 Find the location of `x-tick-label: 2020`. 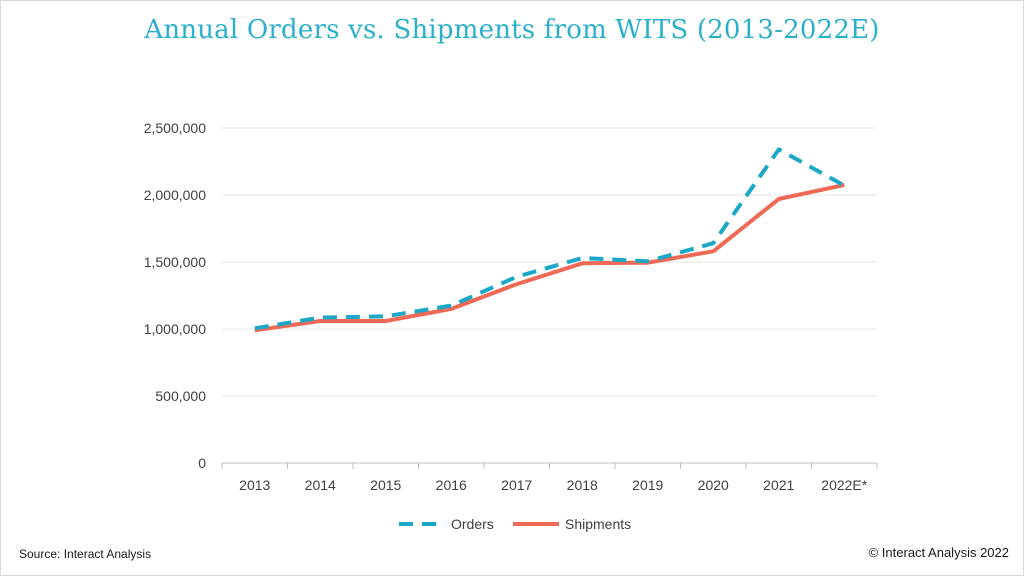

x-tick-label: 2020 is located at coordinates (713, 485).